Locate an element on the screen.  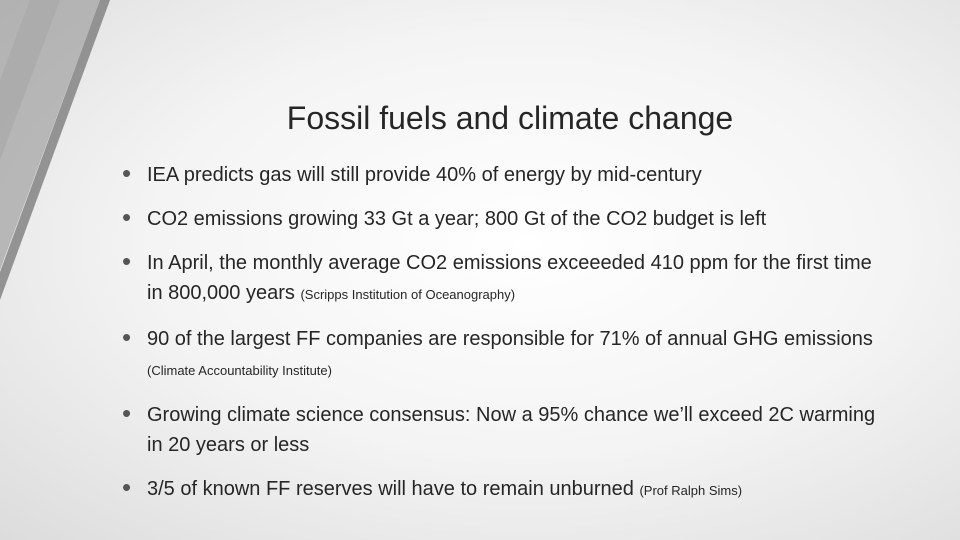
bullet-source: (Scripps Institution of Oceanography) is located at coordinates (408, 294).